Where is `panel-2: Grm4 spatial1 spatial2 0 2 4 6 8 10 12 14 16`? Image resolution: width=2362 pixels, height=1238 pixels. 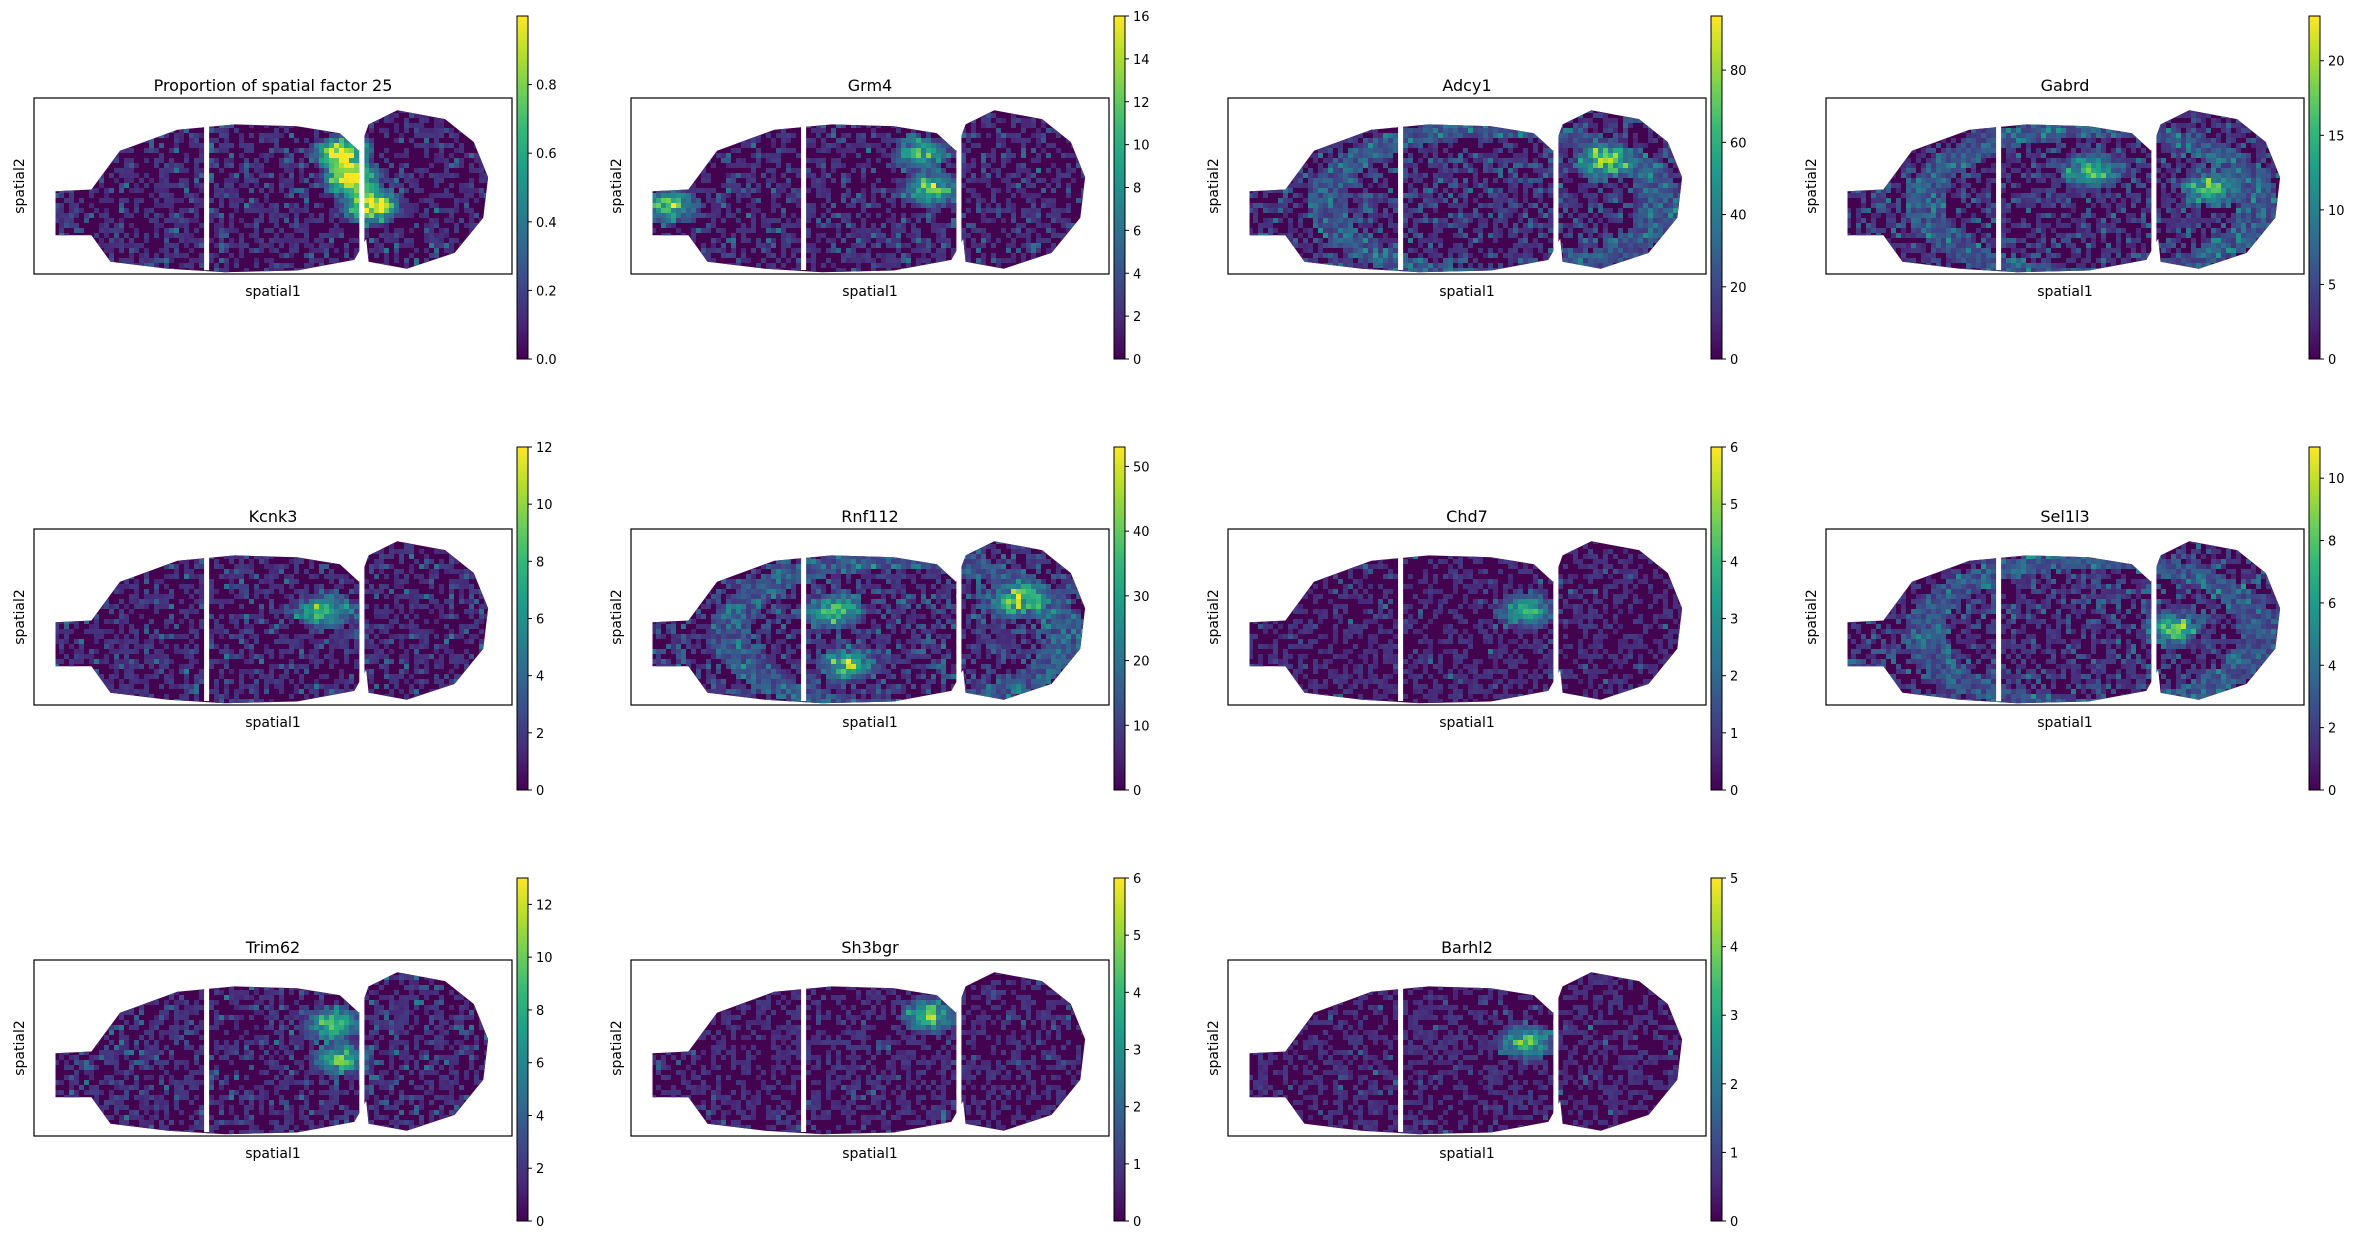 panel-2: Grm4 spatial1 spatial2 0 2 4 6 8 10 12 14 16 is located at coordinates (879, 189).